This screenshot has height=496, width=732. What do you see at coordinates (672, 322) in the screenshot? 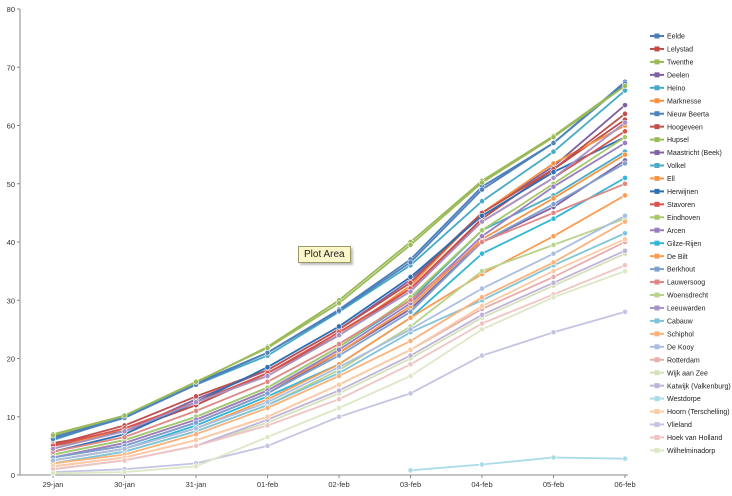
I see `legend-item: Cabauw` at bounding box center [672, 322].